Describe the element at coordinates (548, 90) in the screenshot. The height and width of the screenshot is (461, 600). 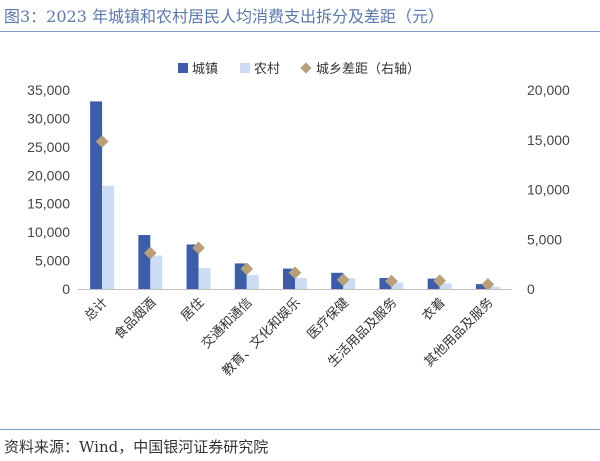
I see `y-right-tick-label: 20,000` at that location.